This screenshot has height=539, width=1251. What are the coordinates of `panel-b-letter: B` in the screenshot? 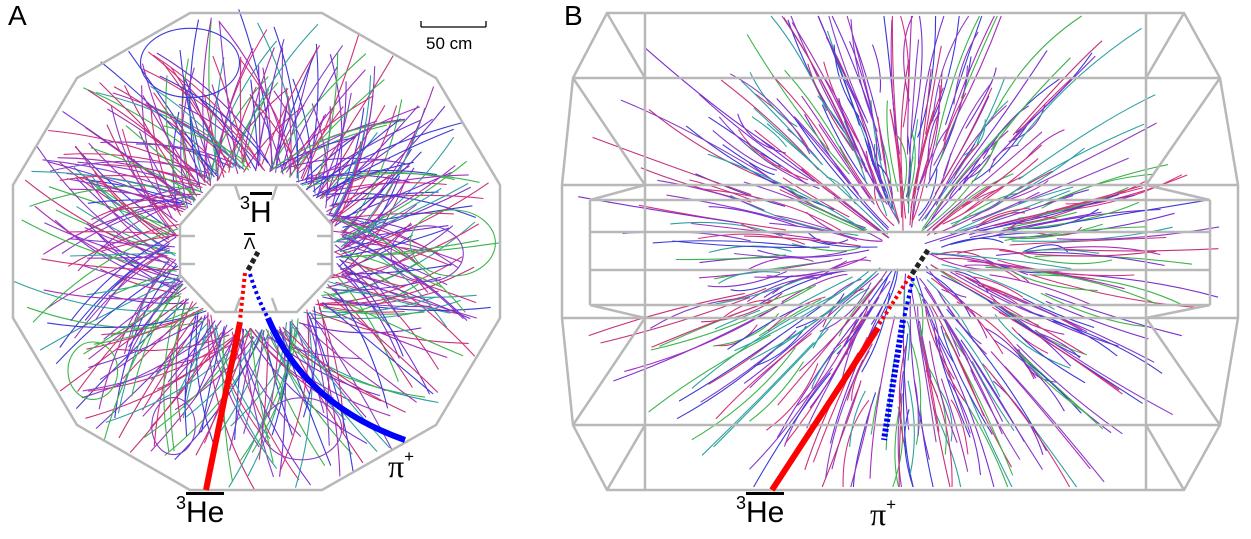 It's located at (573, 15).